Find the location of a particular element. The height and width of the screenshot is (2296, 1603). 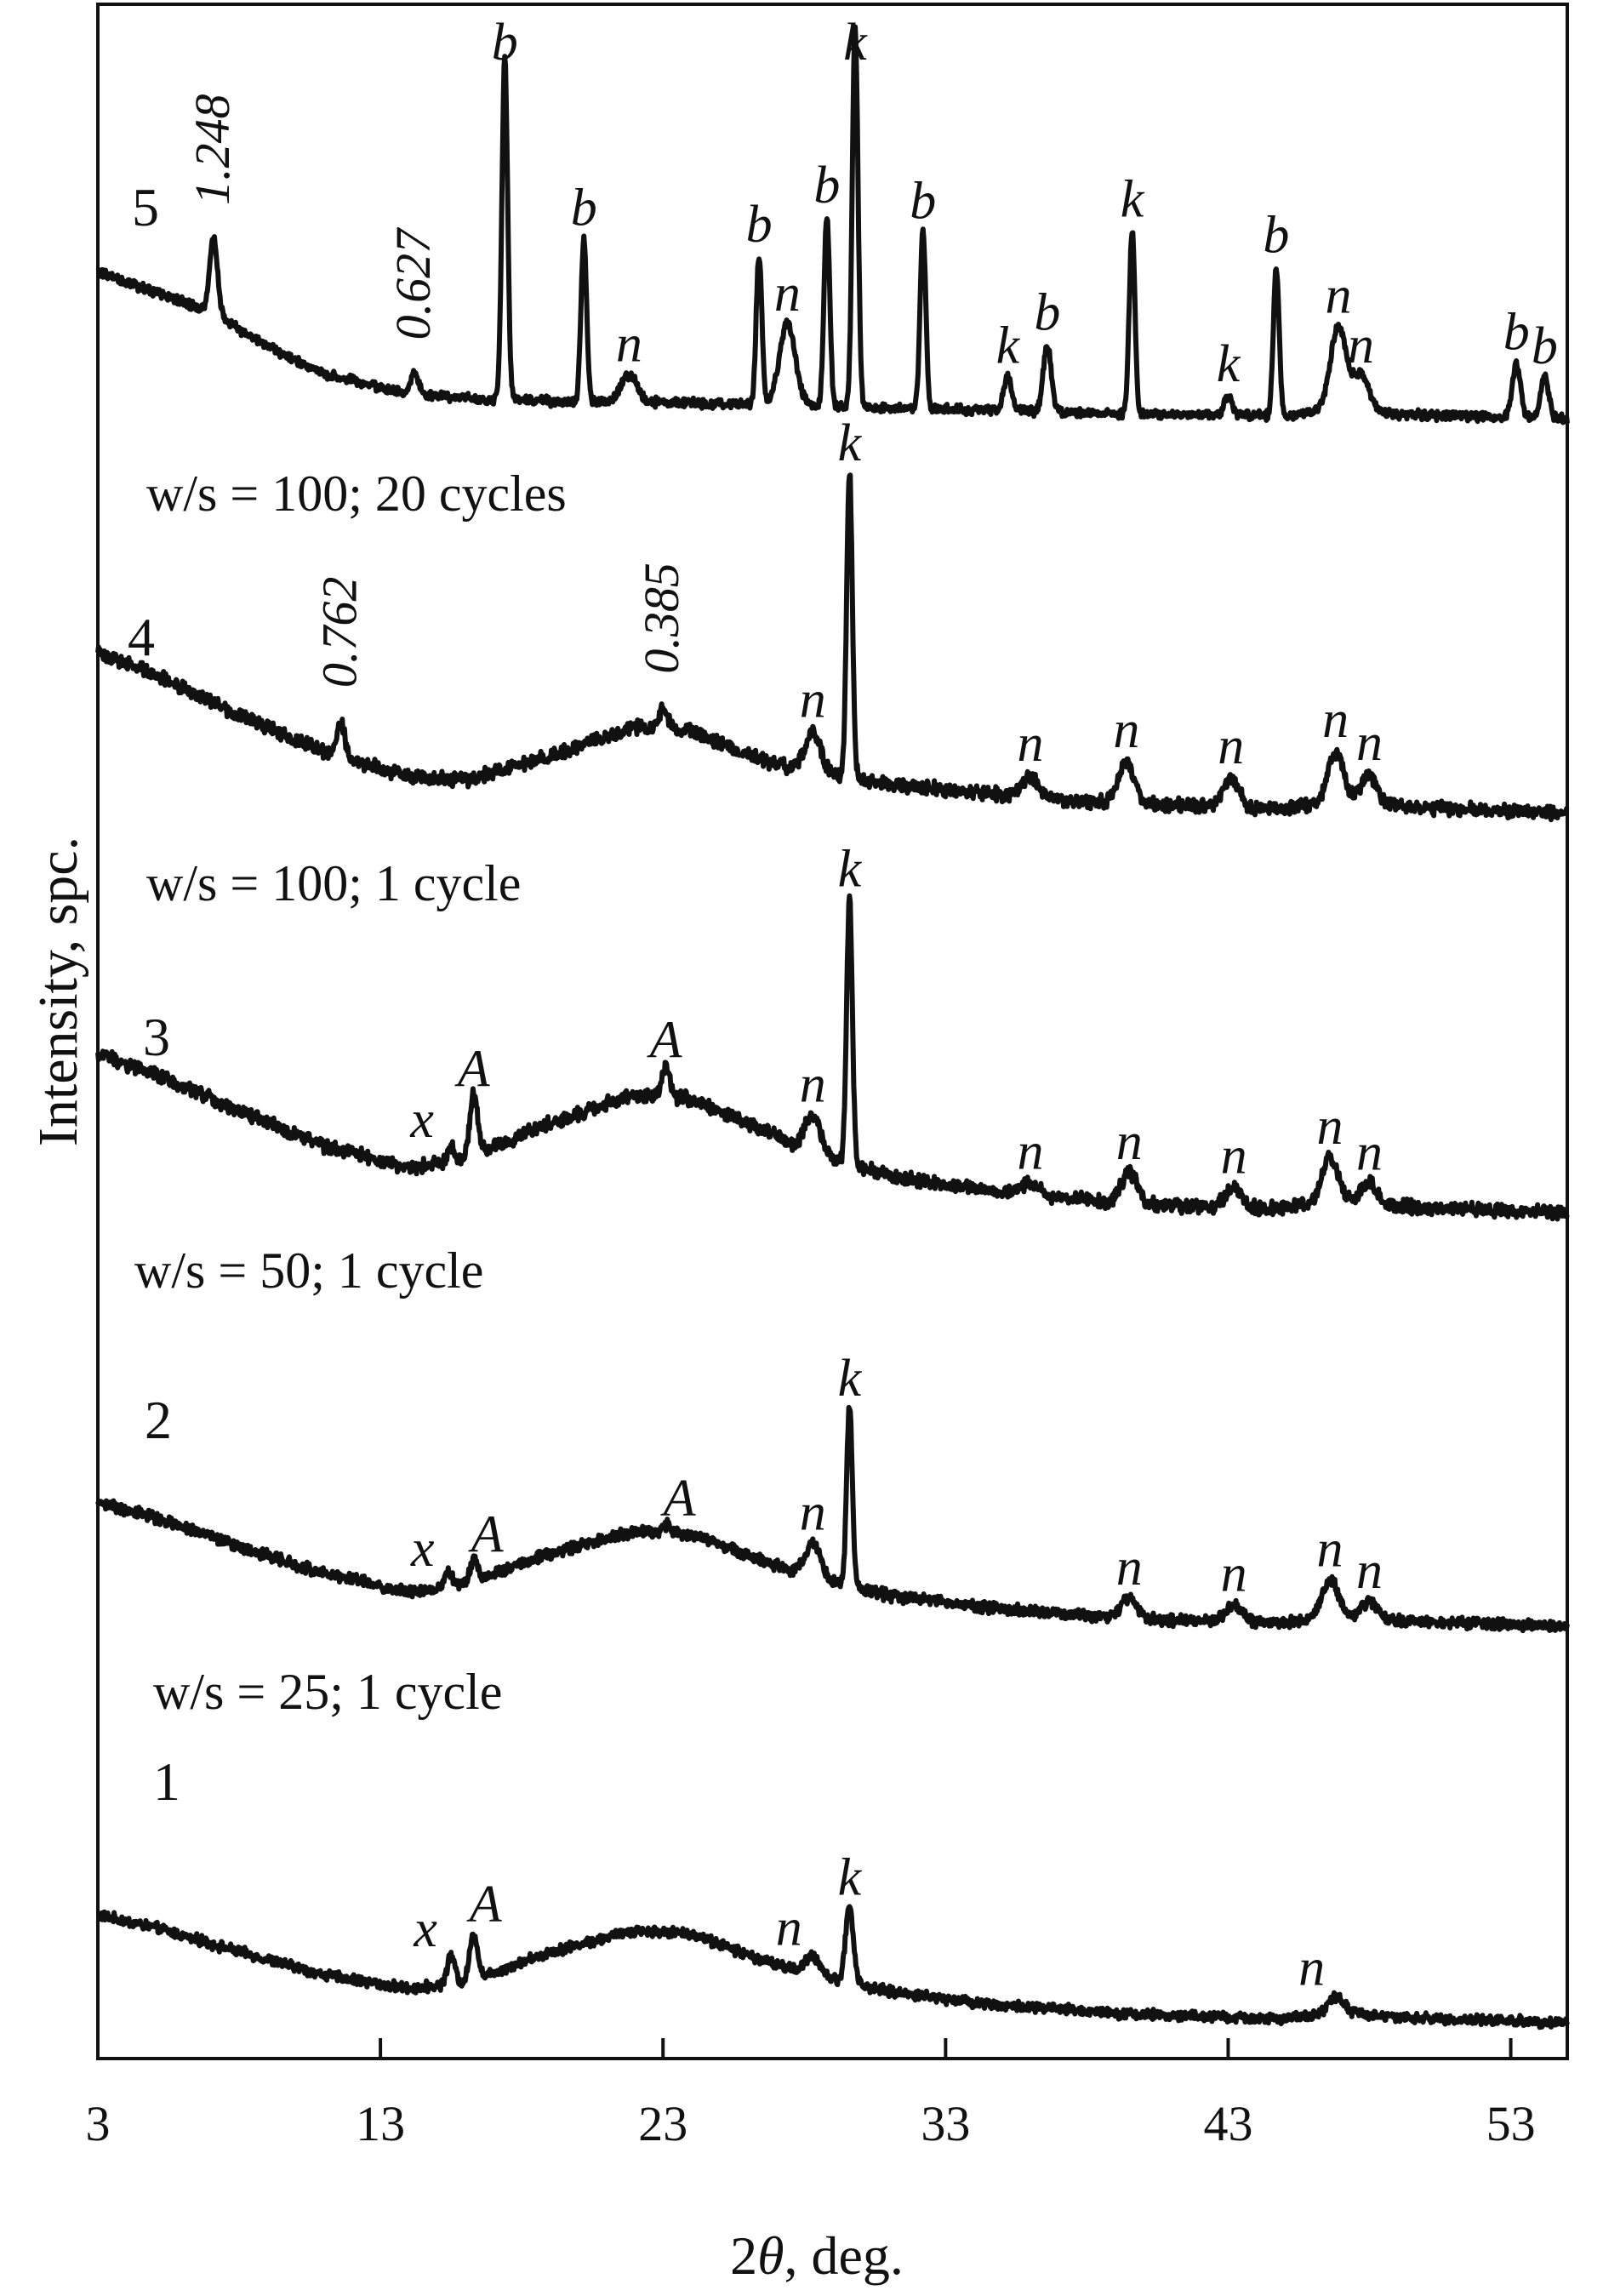

series-2-number: 2 is located at coordinates (158, 1420).